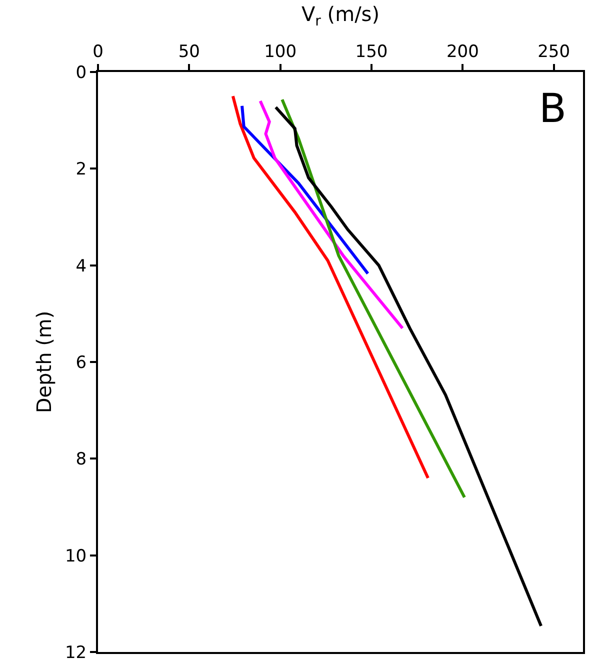 The width and height of the screenshot is (589, 667). I want to click on x-tick-label: 50, so click(189, 52).